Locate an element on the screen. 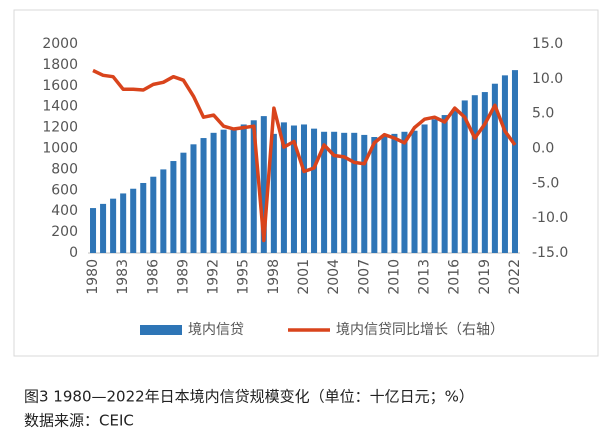 The image size is (612, 445). x-tick-label: 2013 is located at coordinates (425, 277).